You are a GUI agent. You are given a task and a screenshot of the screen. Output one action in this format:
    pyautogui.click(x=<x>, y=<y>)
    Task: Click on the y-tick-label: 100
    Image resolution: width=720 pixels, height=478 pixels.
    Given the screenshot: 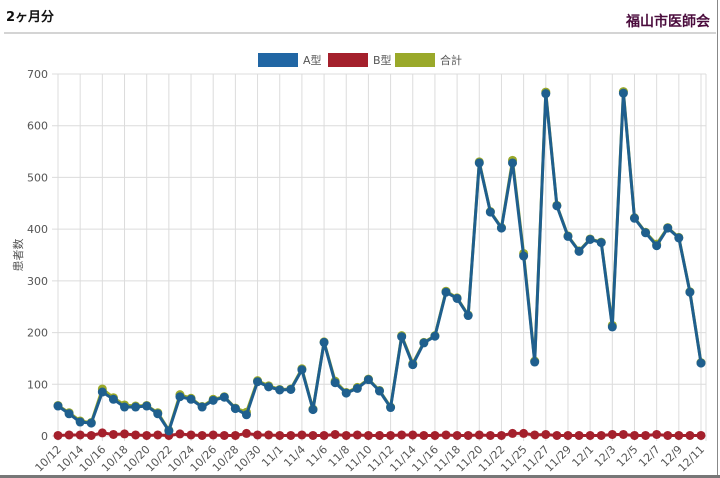 What is the action you would take?
    pyautogui.click(x=37, y=384)
    